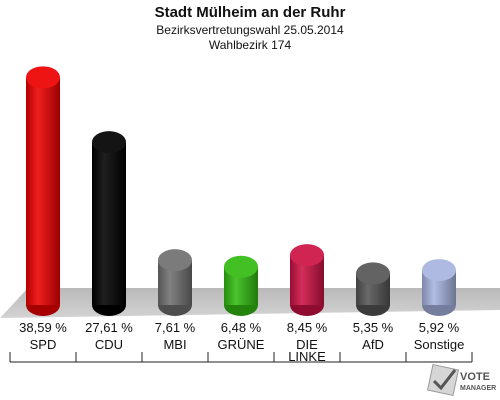 This screenshot has height=400, width=500. I want to click on bar-spd, so click(43, 191).